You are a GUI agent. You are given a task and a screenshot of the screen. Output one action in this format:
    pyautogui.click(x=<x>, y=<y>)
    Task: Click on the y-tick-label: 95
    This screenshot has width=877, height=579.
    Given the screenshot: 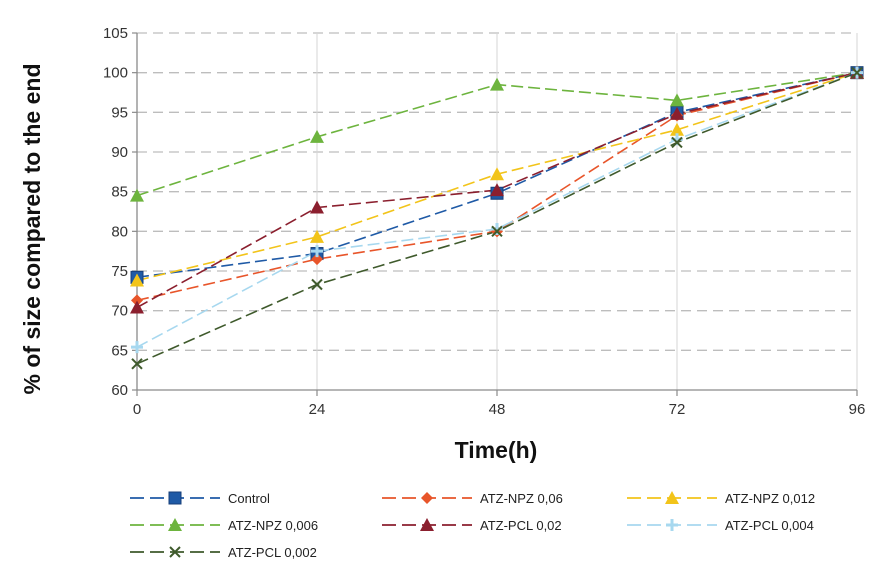 What is the action you would take?
    pyautogui.click(x=119, y=112)
    